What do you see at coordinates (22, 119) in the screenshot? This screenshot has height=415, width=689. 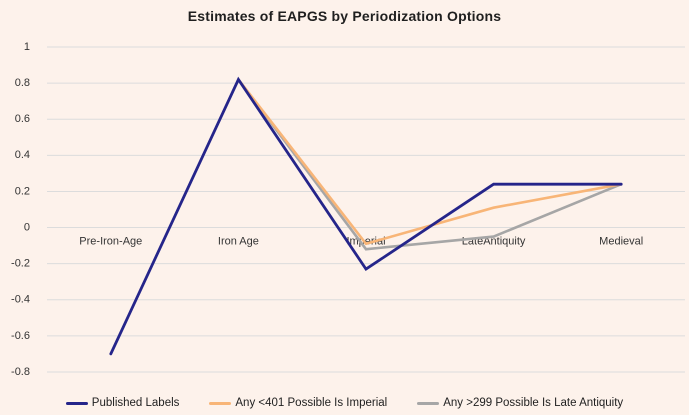 I see `ytick-label-0.6: 0.6` at bounding box center [22, 119].